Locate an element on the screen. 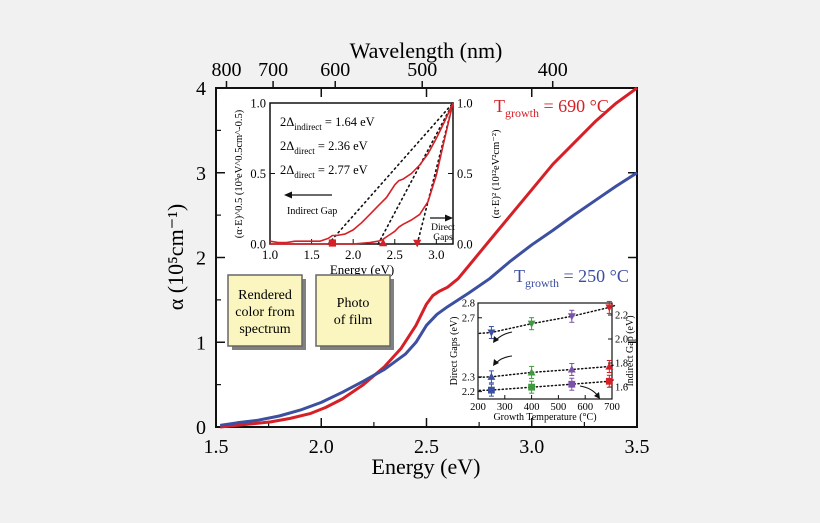 The image size is (820, 523). x-tick-label: 1.5 is located at coordinates (216, 447).